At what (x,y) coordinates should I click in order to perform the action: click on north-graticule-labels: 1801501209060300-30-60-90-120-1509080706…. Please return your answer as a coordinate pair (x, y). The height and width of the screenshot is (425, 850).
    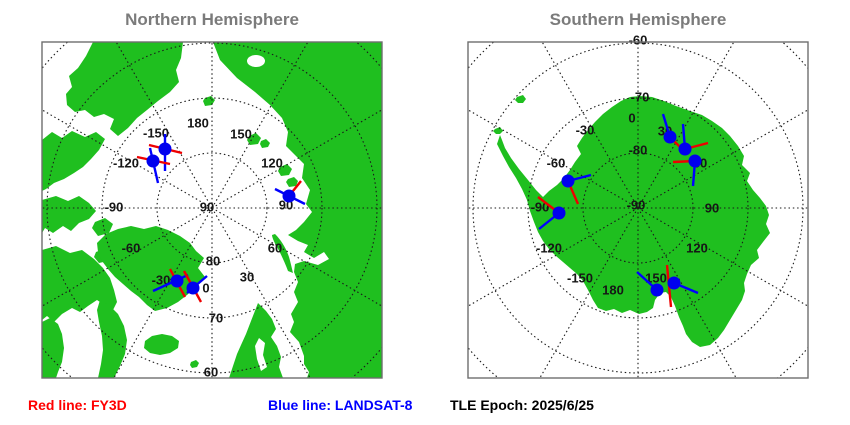
    Looking at the image, I should click on (199, 248).